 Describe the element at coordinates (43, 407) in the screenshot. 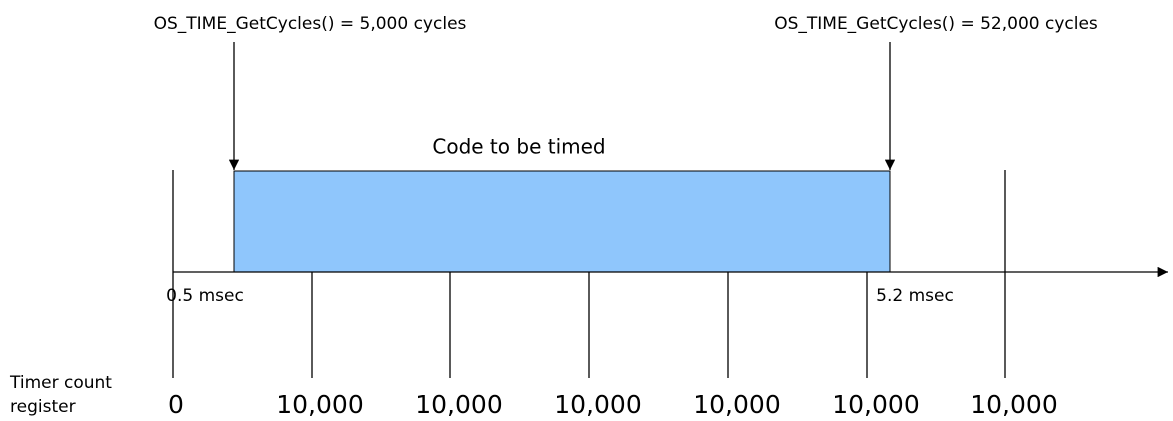

I see `register-label: register` at that location.